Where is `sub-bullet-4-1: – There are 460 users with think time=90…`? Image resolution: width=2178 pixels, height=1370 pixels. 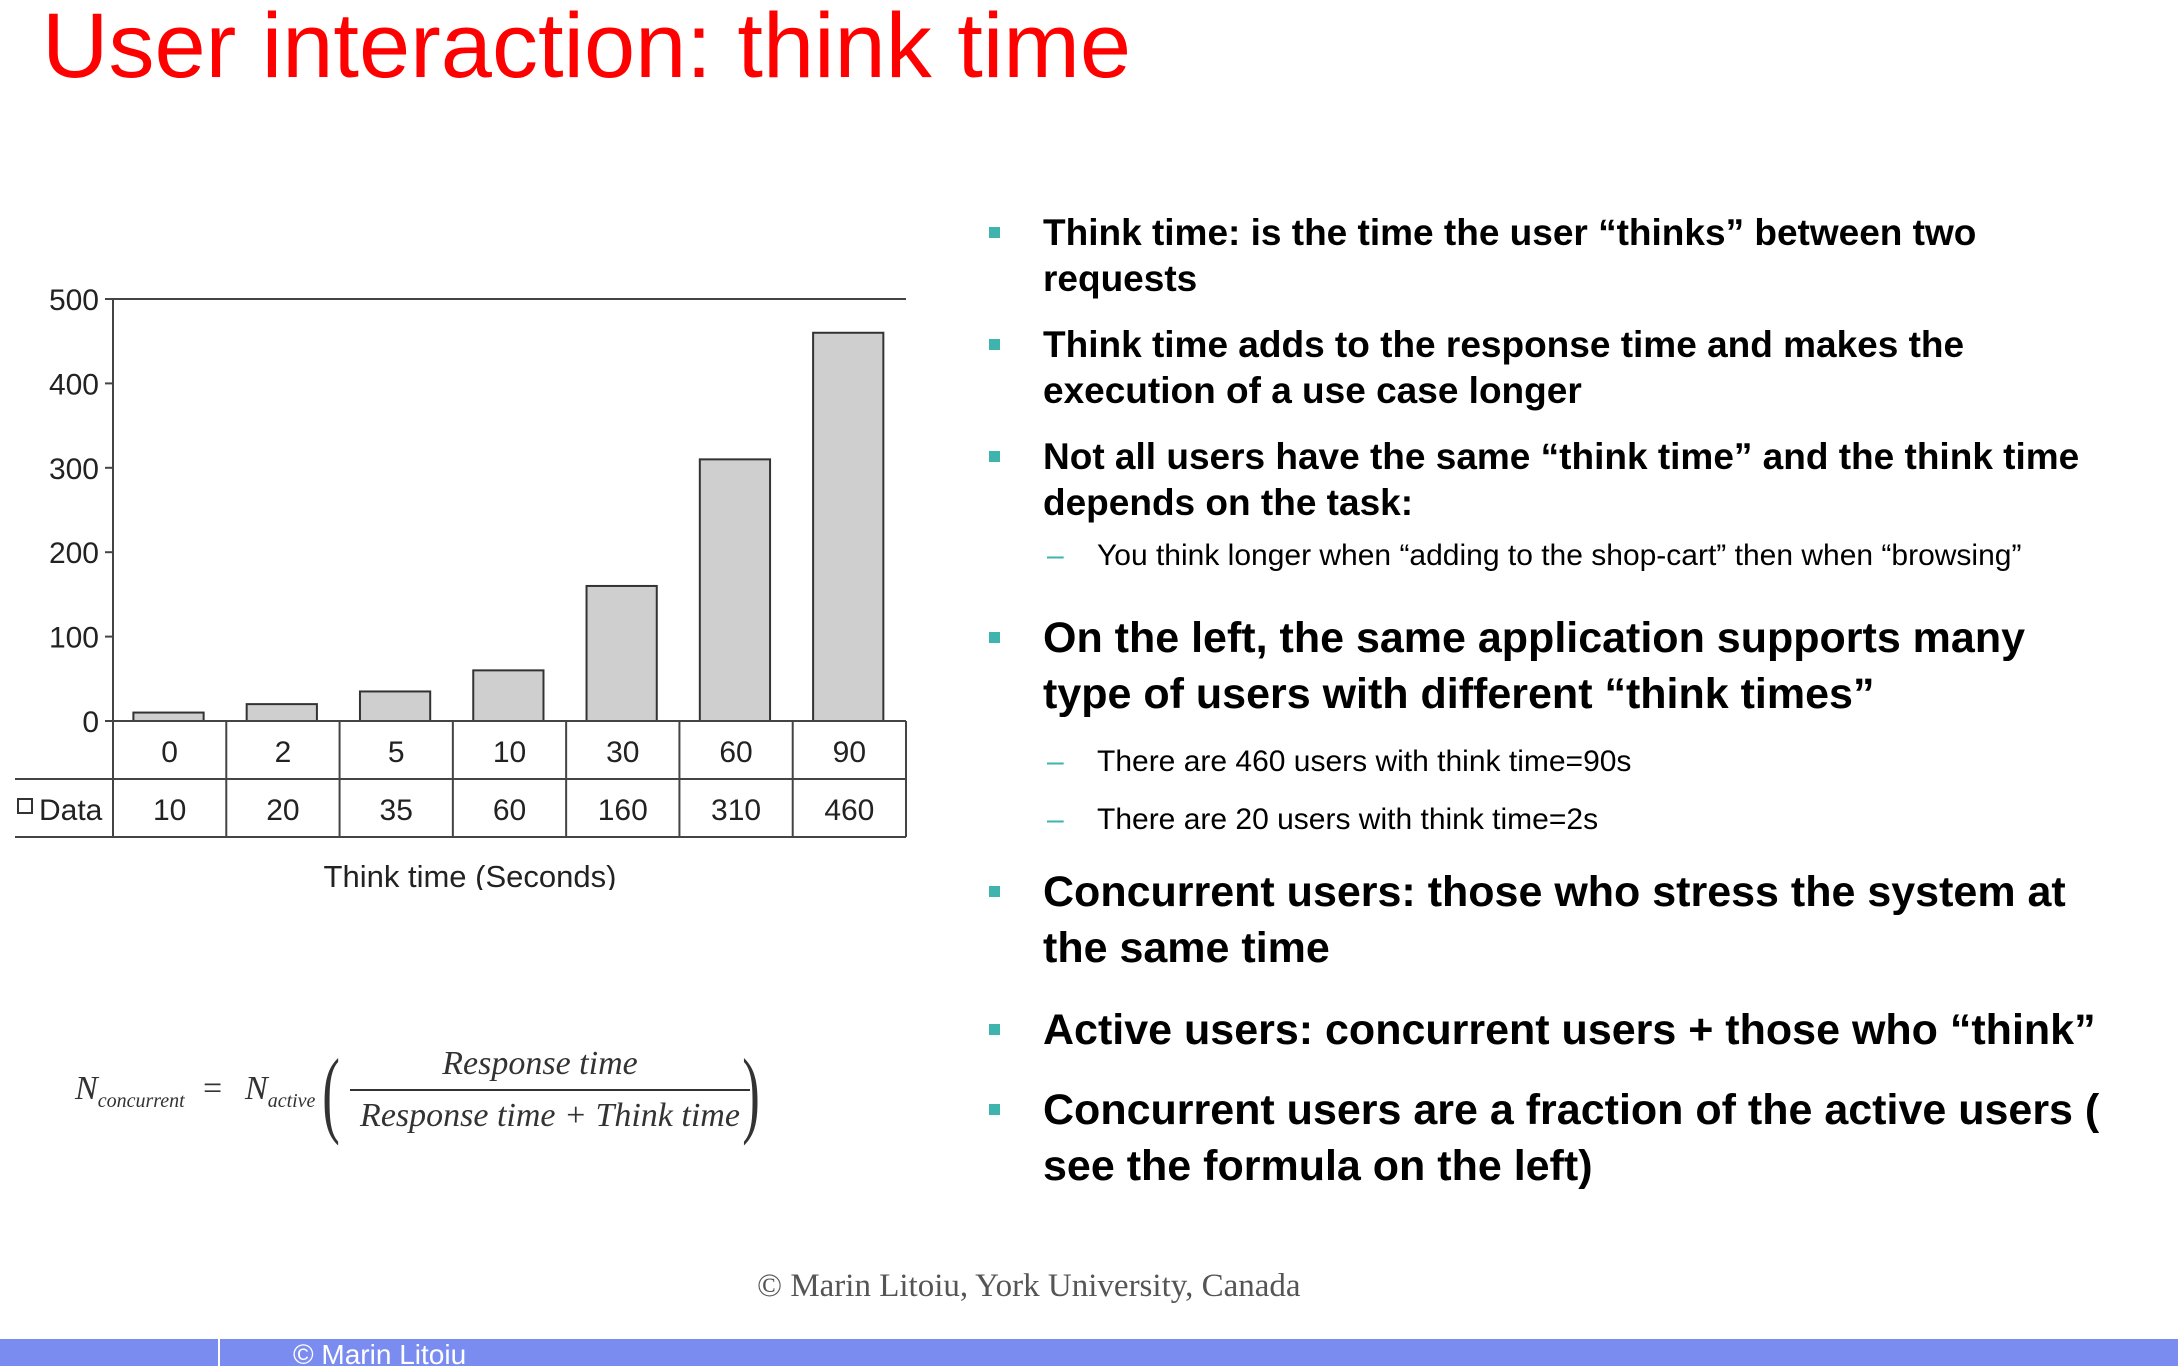 sub-bullet-4-1: – There are 460 users with think time=90… is located at coordinates (1555, 762).